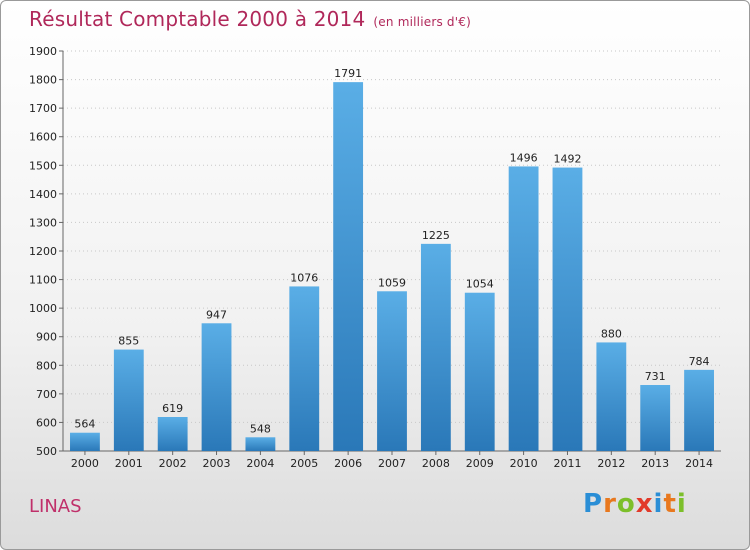 This screenshot has height=550, width=750. I want to click on x-tick-label: 2014, so click(699, 463).